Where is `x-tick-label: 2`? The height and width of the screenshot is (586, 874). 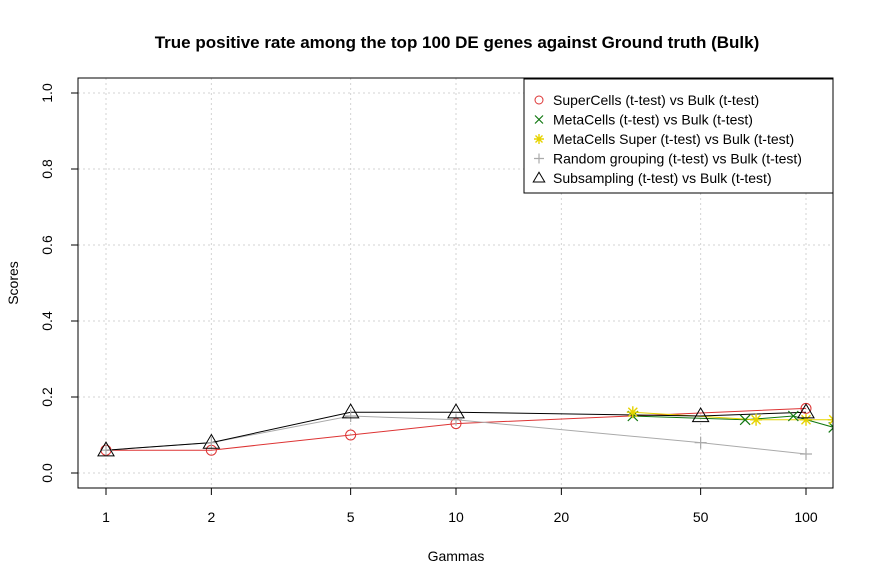
x-tick-label: 2 is located at coordinates (211, 517).